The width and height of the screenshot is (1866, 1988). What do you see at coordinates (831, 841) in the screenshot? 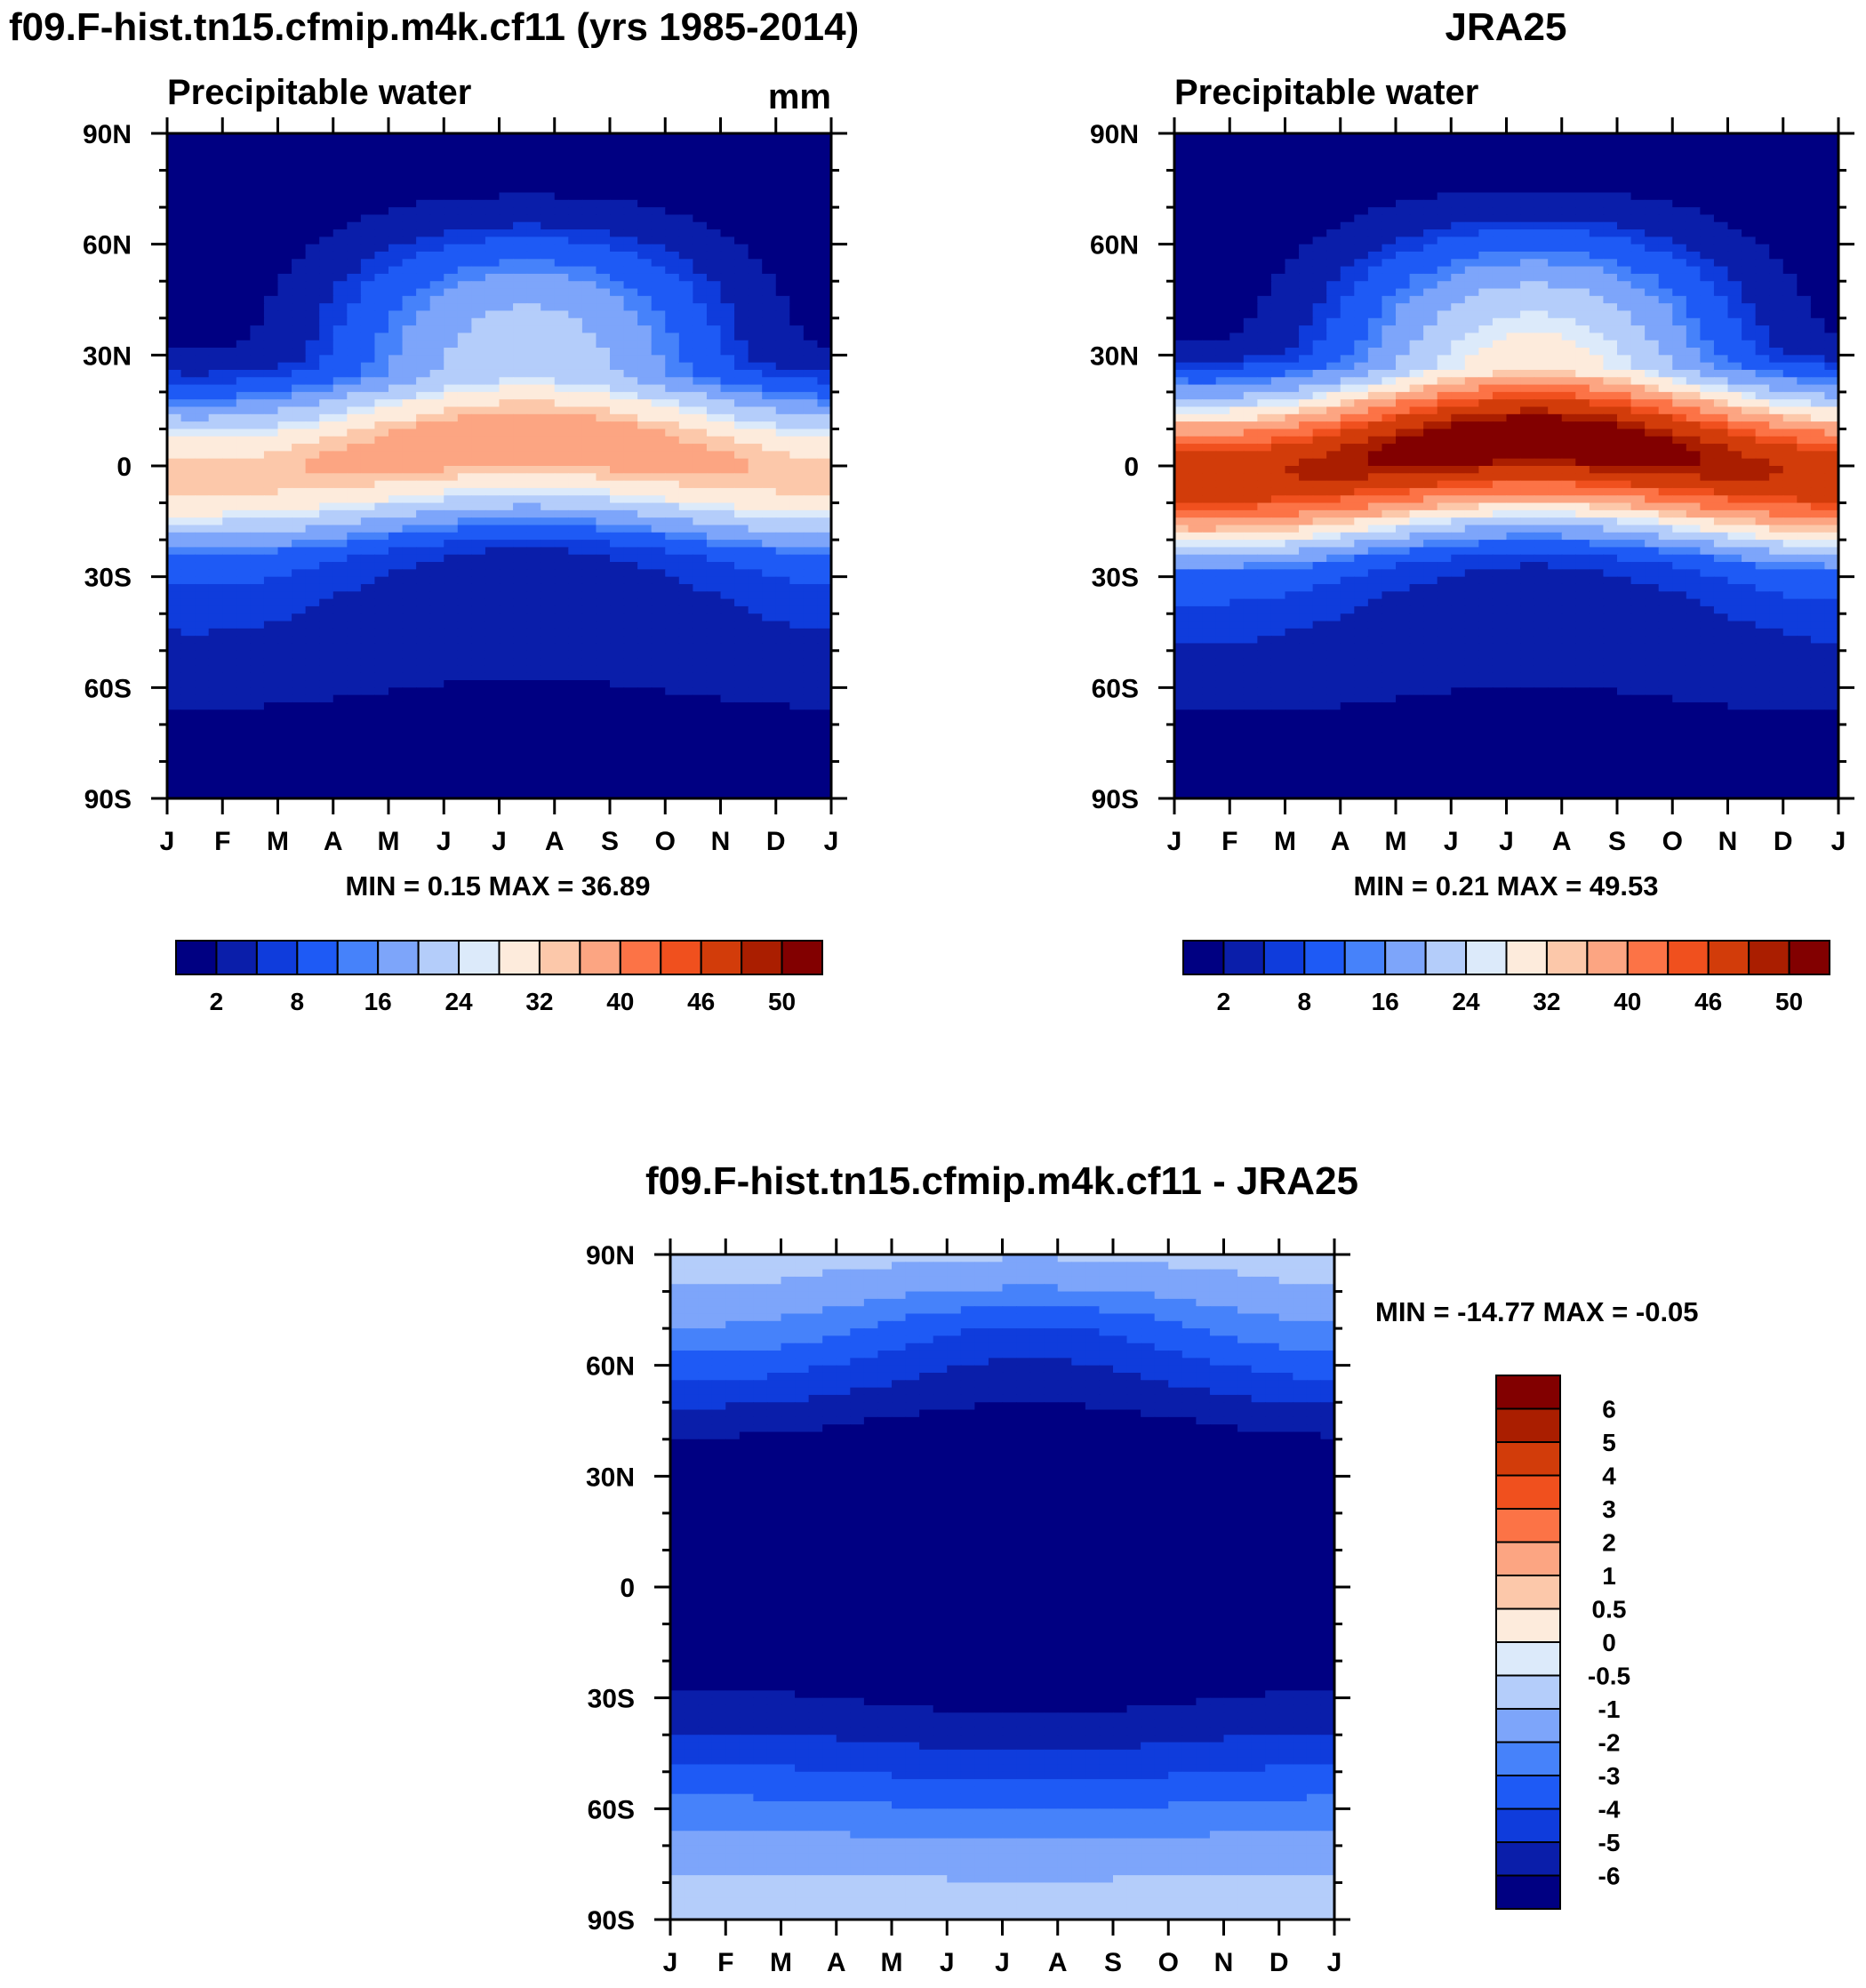
I see `x-tick-label: J` at bounding box center [831, 841].